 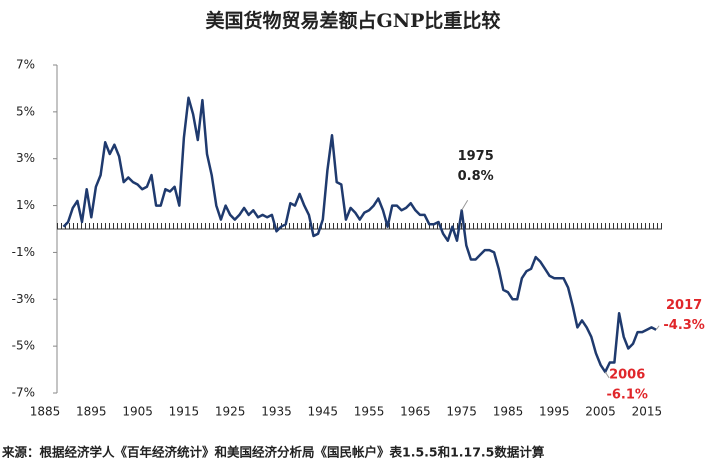 What do you see at coordinates (23, 346) in the screenshot?
I see `y-tick-label: -5%` at bounding box center [23, 346].